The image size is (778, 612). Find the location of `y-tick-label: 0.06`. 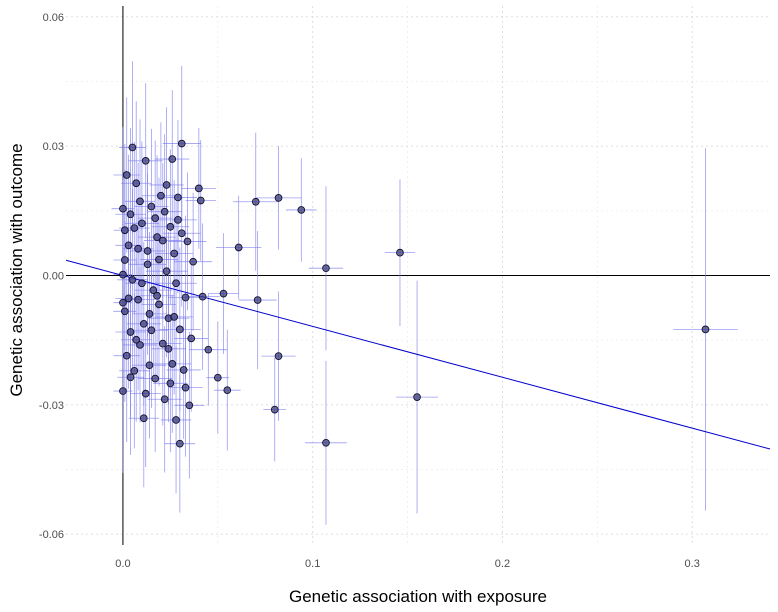

y-tick-label: 0.06 is located at coordinates (53, 18).